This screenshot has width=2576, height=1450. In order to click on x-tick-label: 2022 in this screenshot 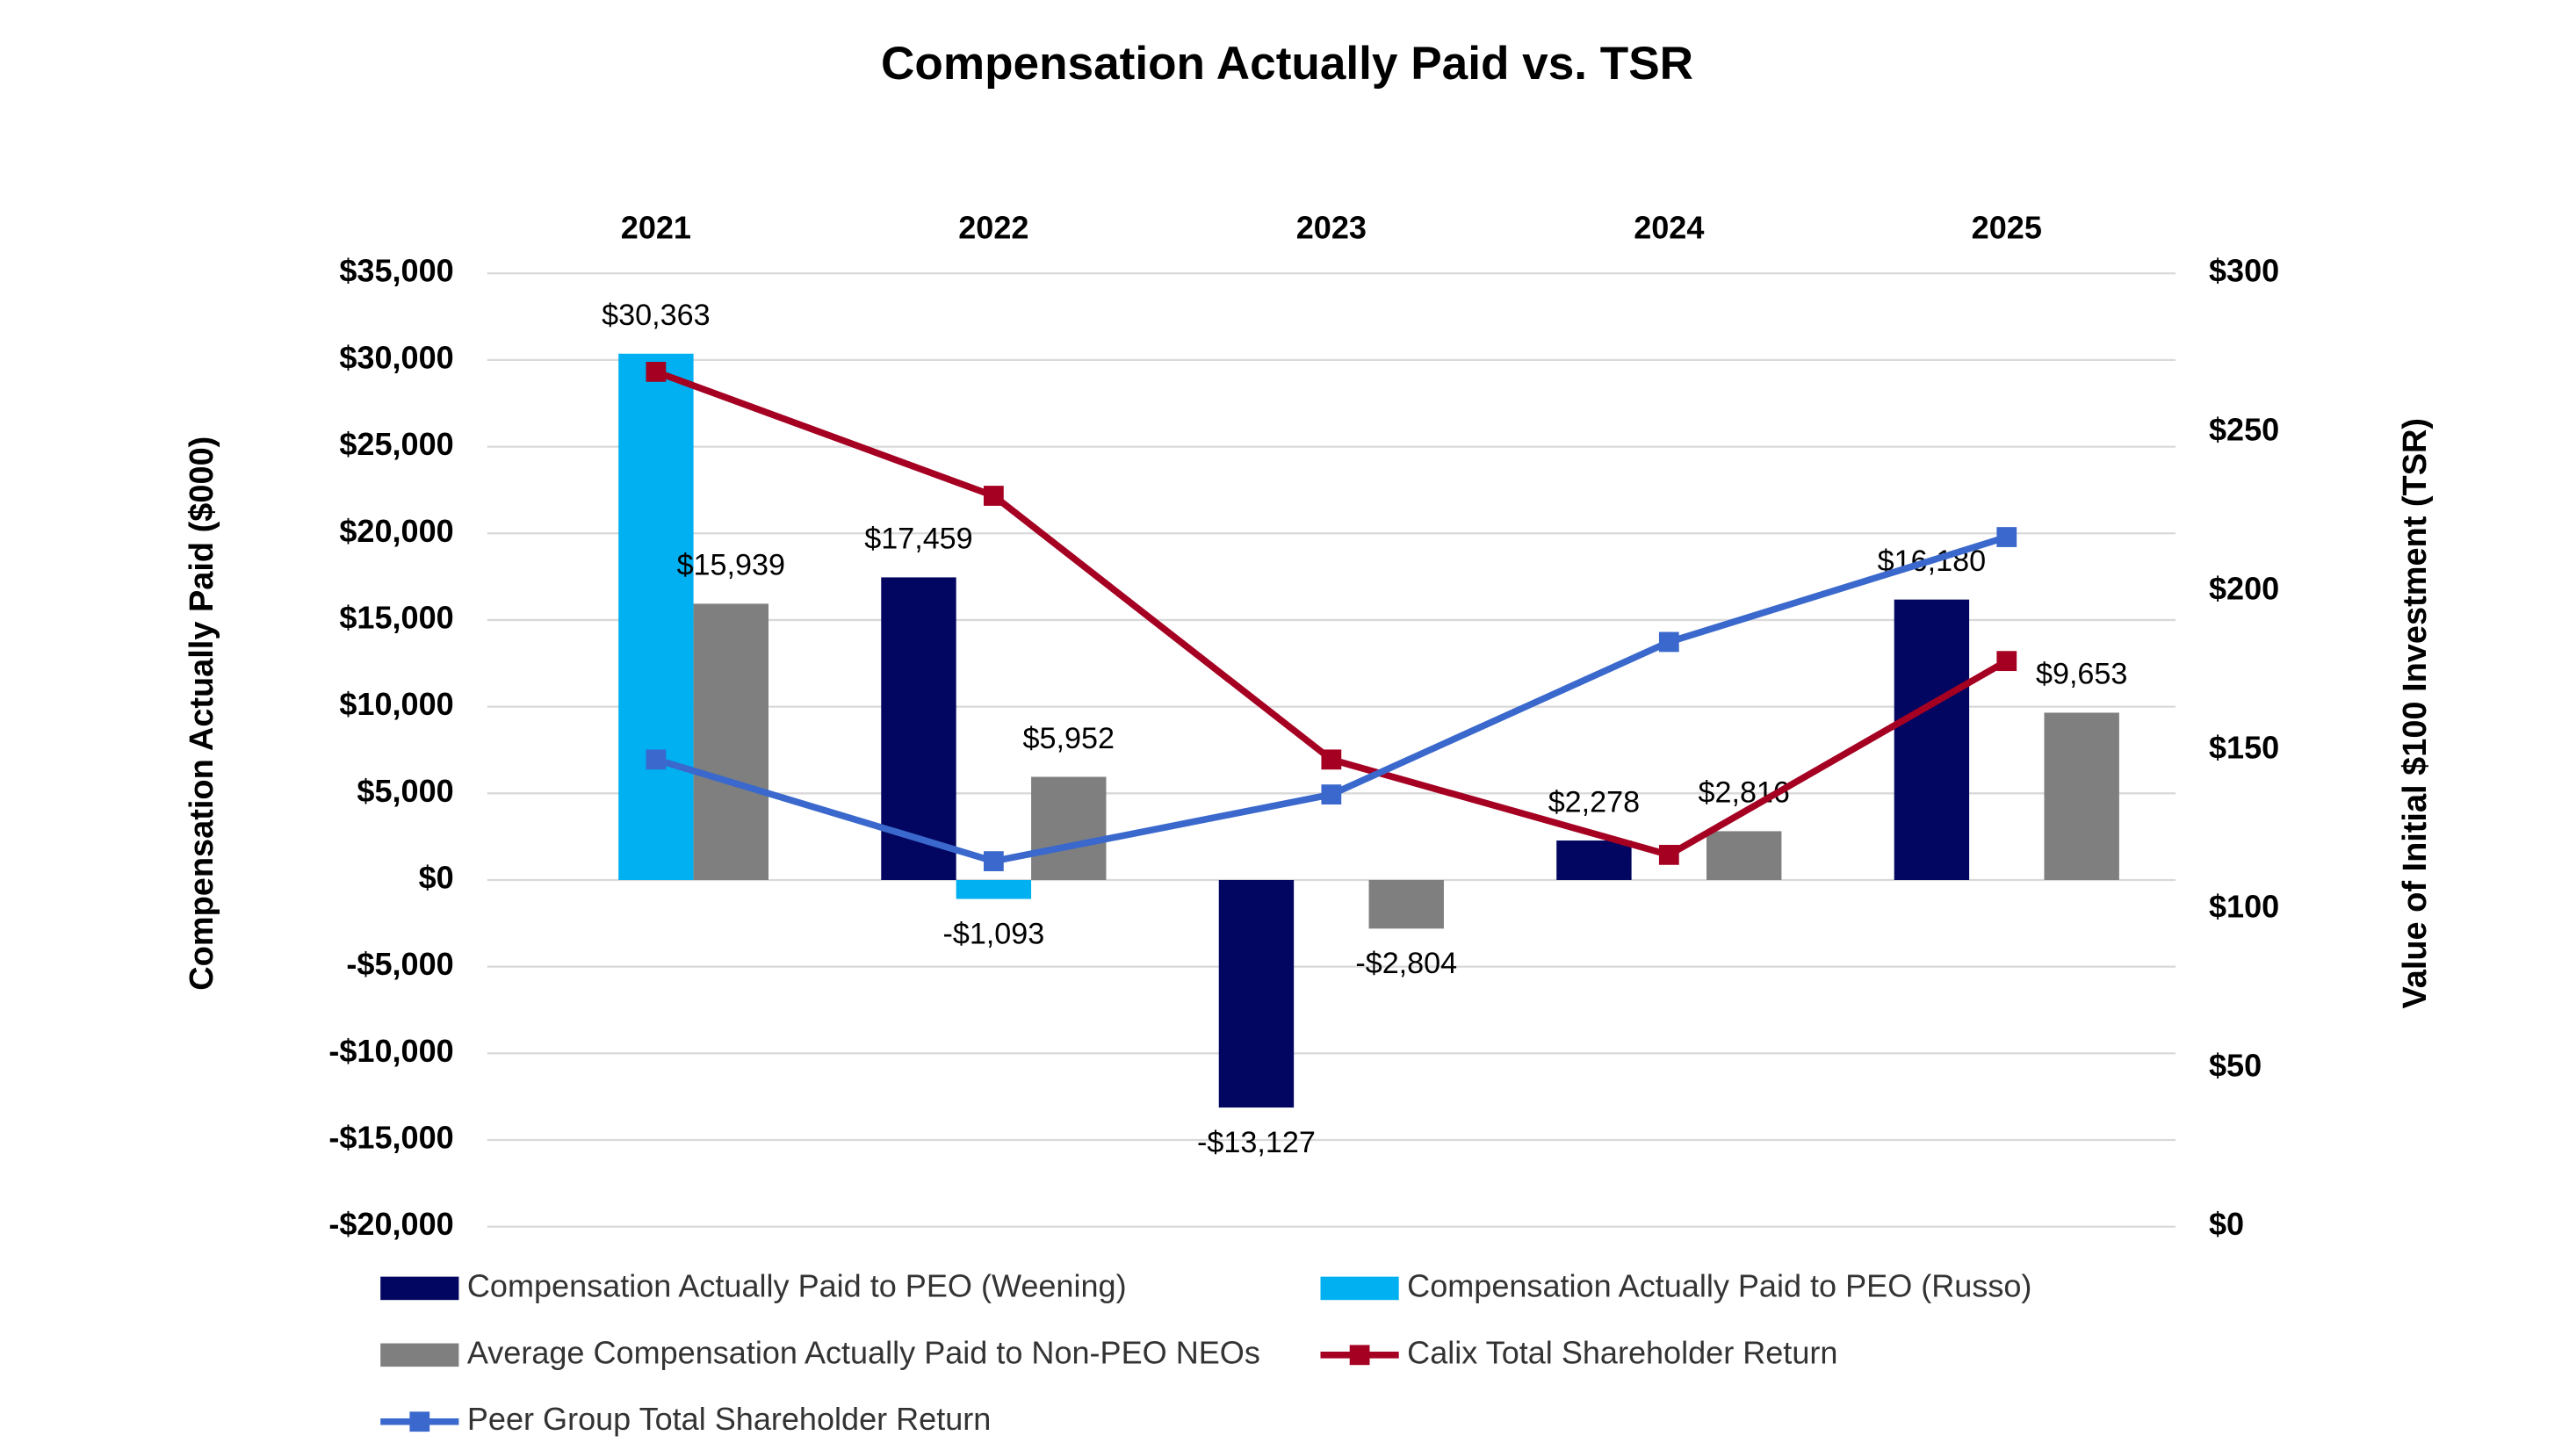, I will do `click(993, 227)`.